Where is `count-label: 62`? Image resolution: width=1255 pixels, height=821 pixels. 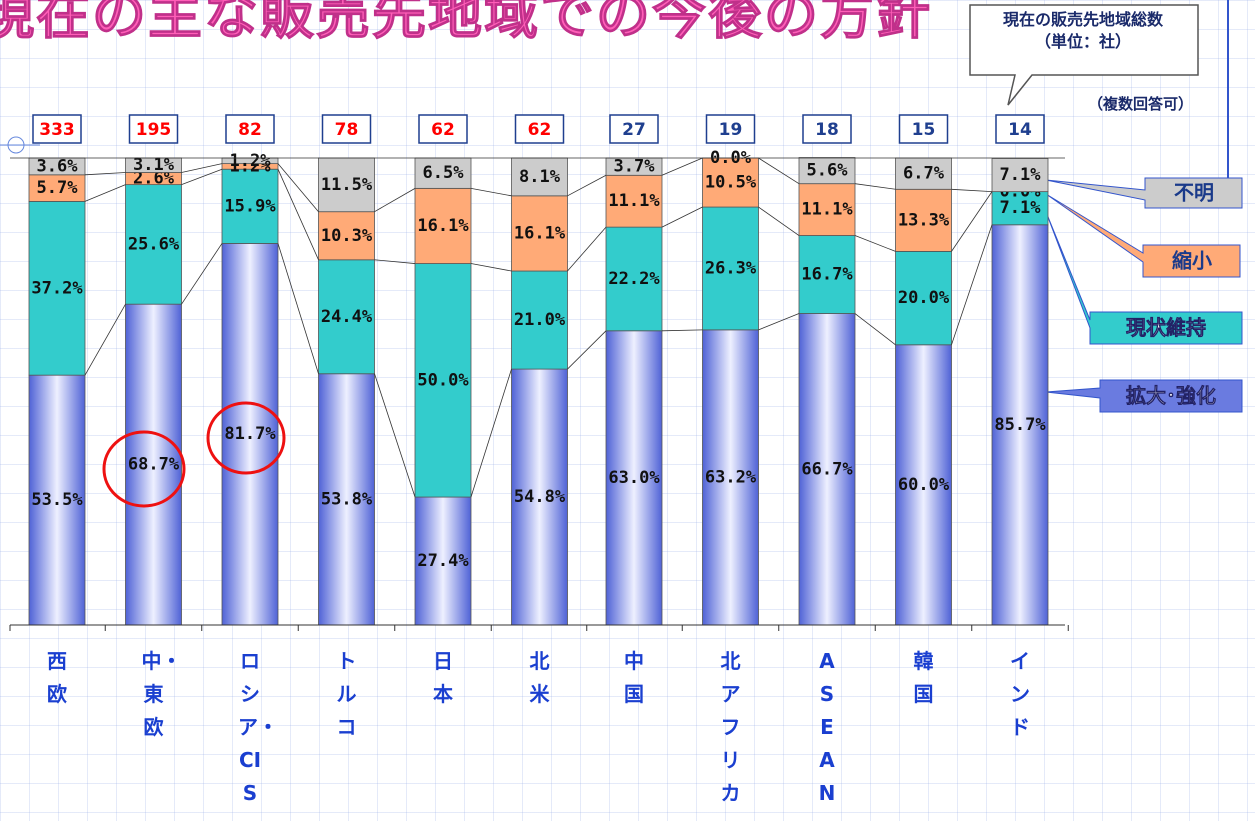
count-label: 62 is located at coordinates (443, 130).